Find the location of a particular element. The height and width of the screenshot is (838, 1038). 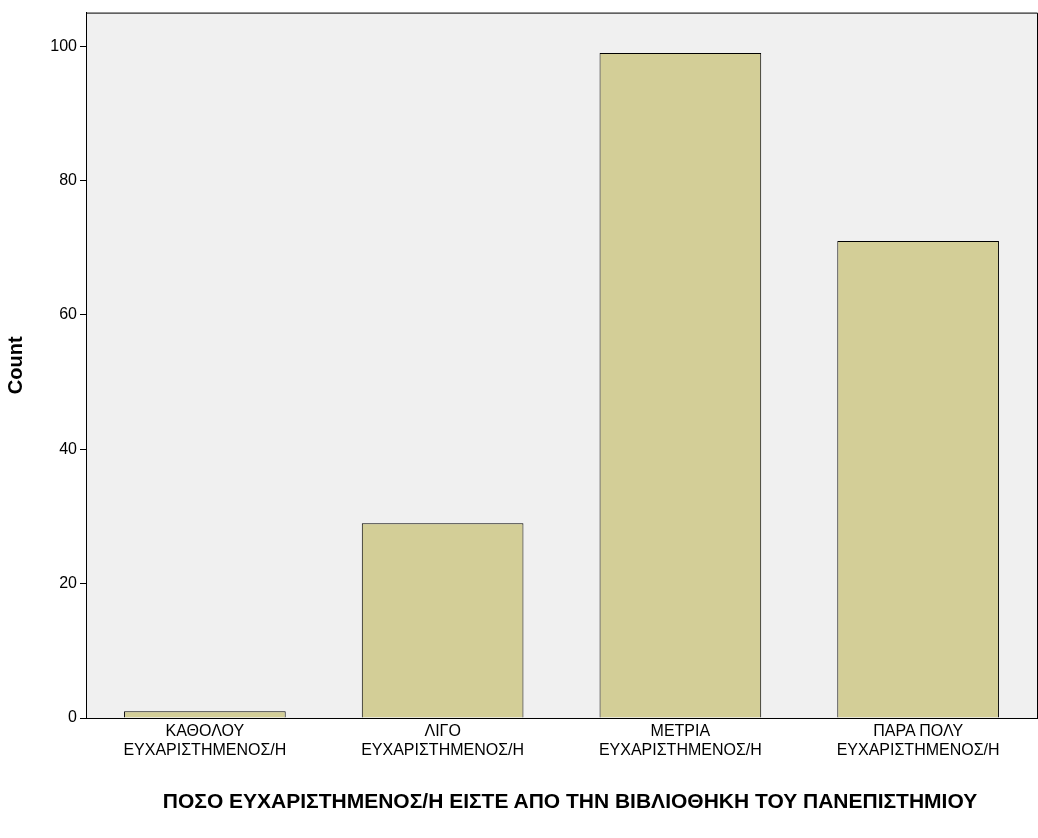

x-axis-title: ΠΟΣΟ ΕΥΧΑΡΙΣΤΗΜΕΝΟΣ/Η ΕΙΣΤΕ ΑΠΟ ΤΗΝ ΒΙΒΛΙΟΘΗΚΗ ΤΟΥ ΠΑΝΕΠΙΣΤΗΜΙΟΥ is located at coordinates (570, 800).